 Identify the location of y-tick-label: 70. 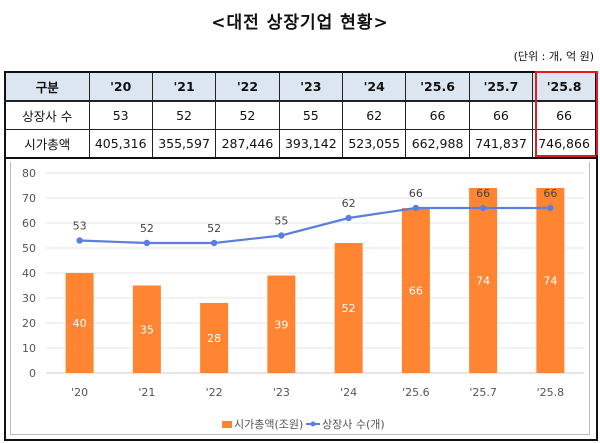
(29, 198).